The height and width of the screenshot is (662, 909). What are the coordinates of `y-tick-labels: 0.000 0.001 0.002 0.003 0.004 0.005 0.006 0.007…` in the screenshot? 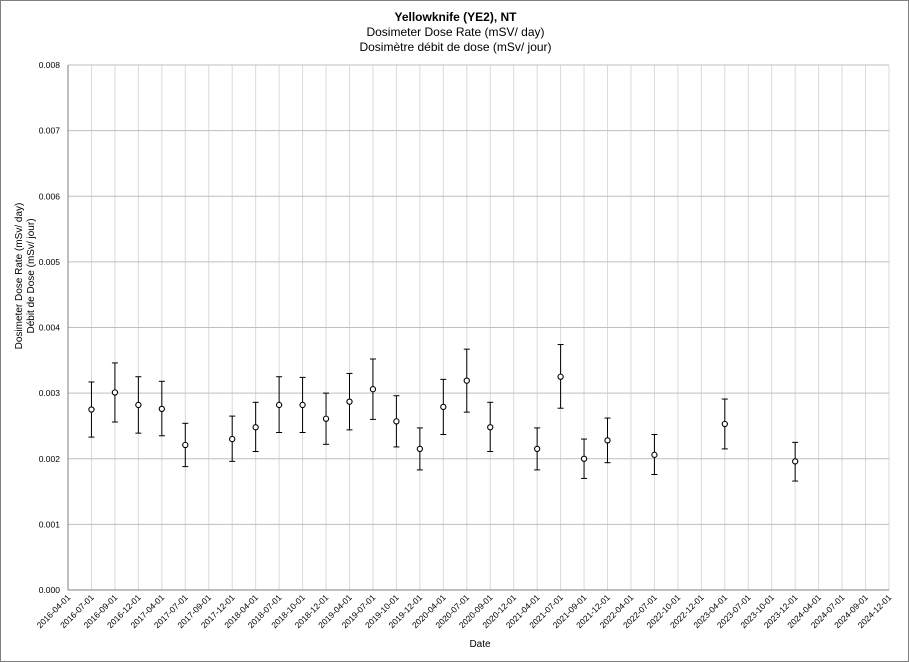 It's located at (50, 327).